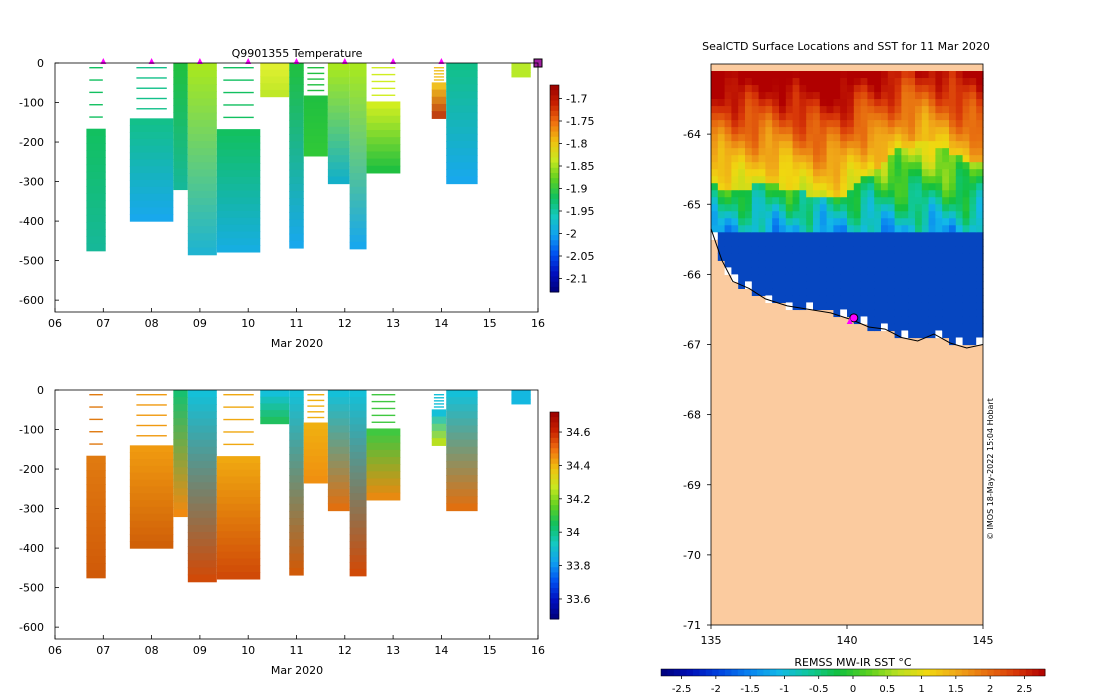  I want to click on x-tick-label: 10, so click(248, 650).